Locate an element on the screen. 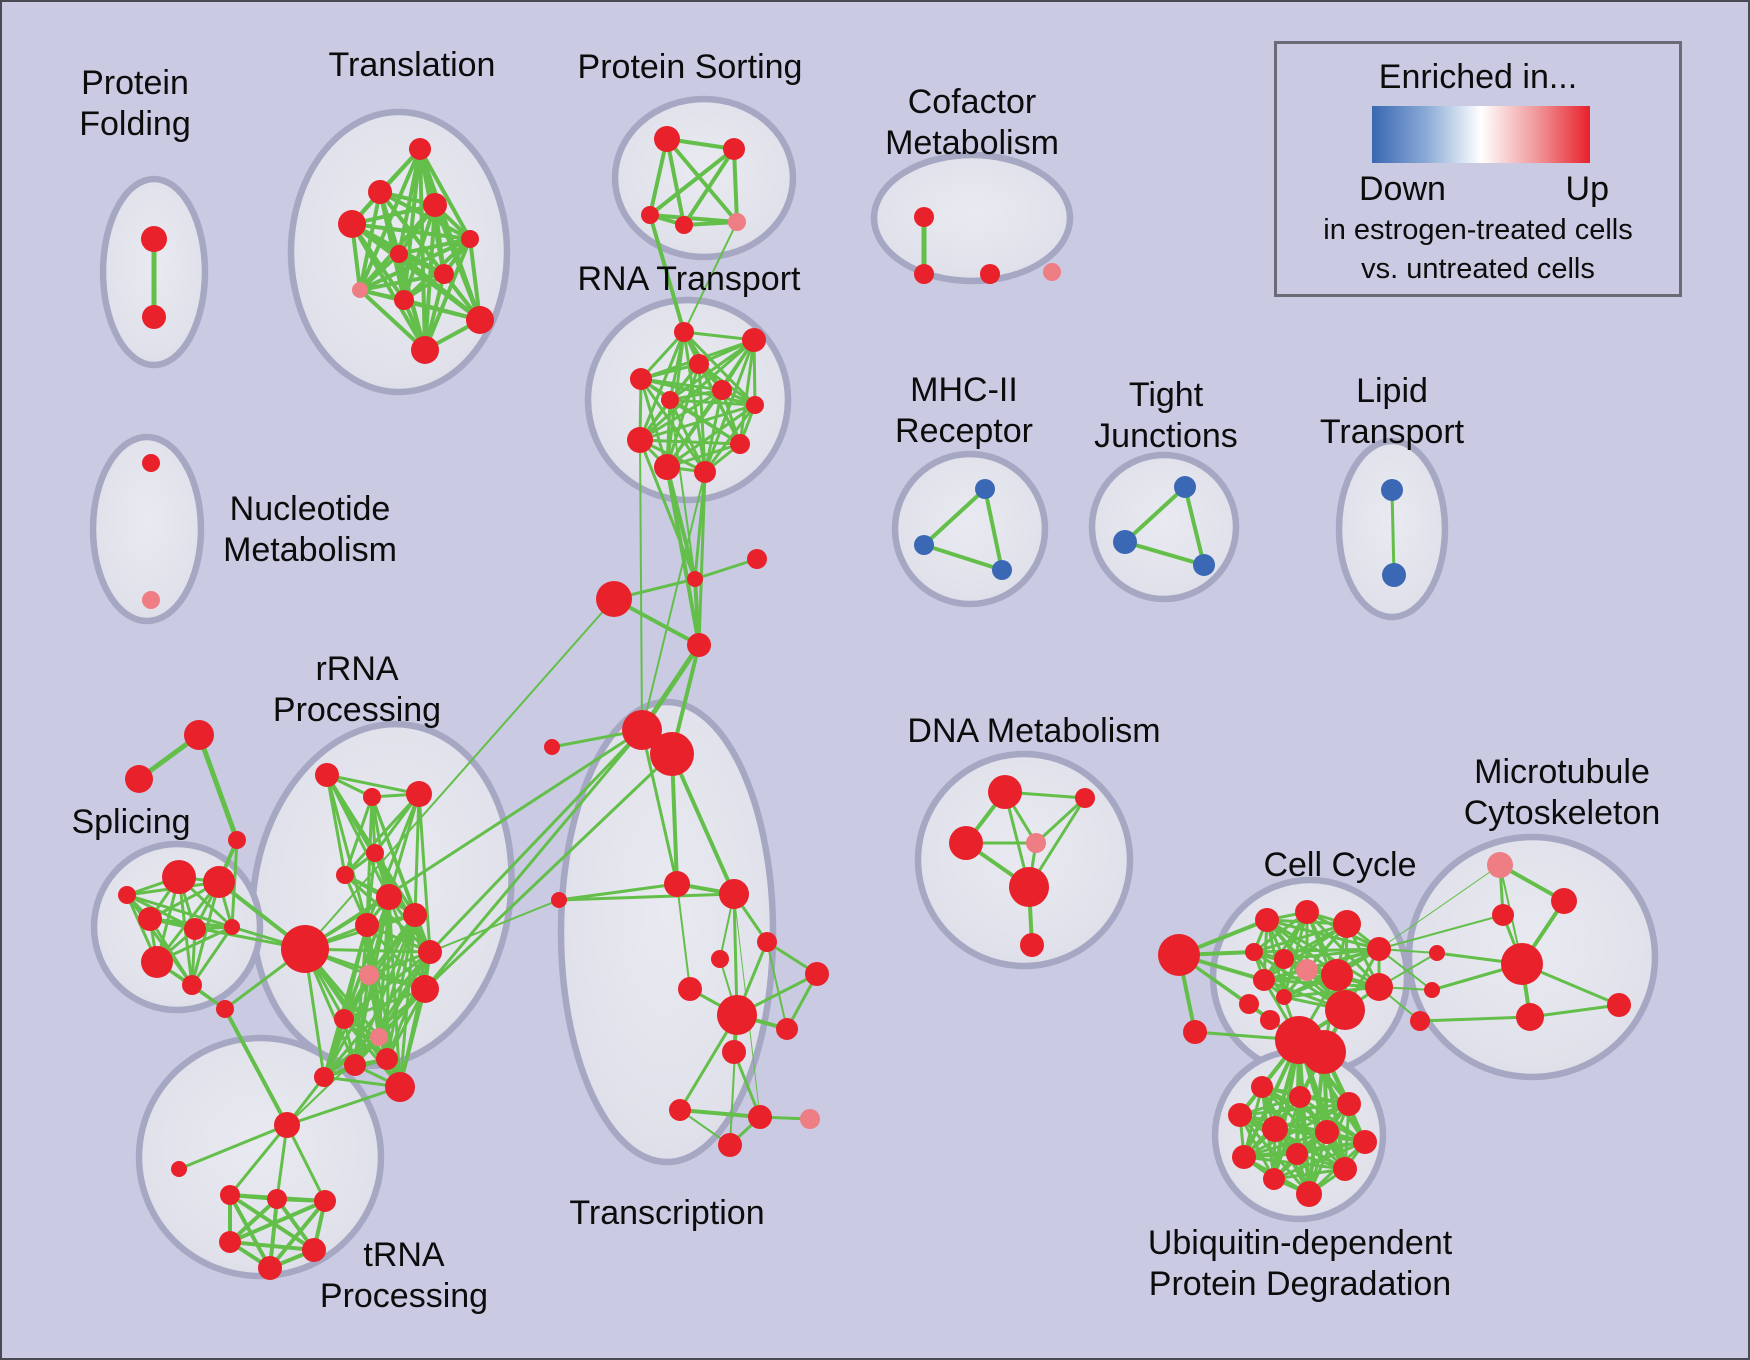  cluster-label-translation: Translation is located at coordinates (412, 65).